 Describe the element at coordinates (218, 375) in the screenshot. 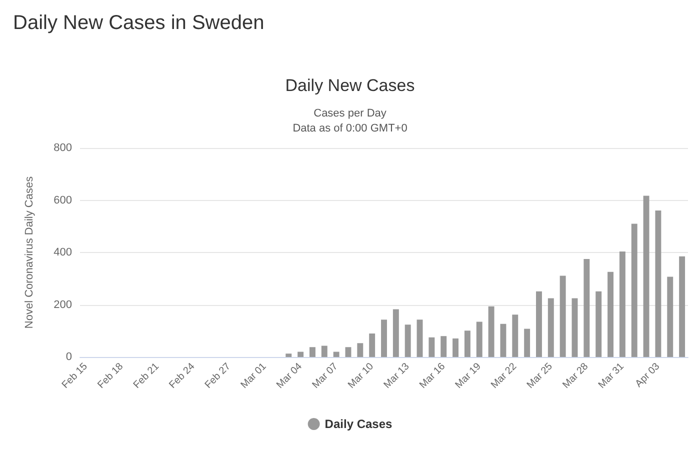

I see `x-tick-label: Feb 27` at that location.